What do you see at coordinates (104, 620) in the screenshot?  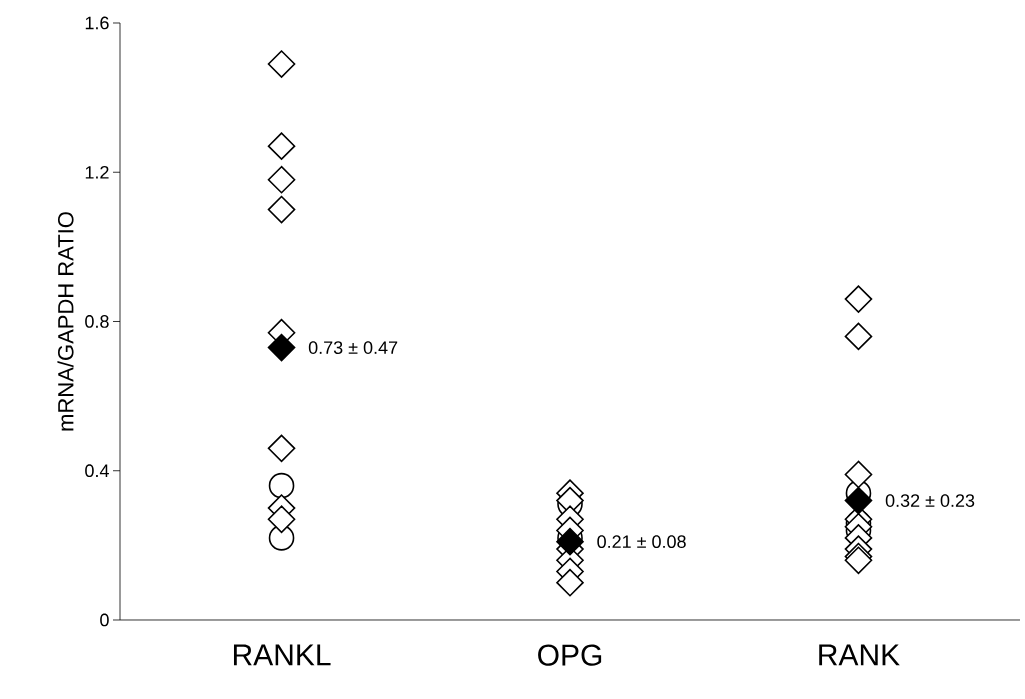 I see `y-tick-label: 0` at bounding box center [104, 620].